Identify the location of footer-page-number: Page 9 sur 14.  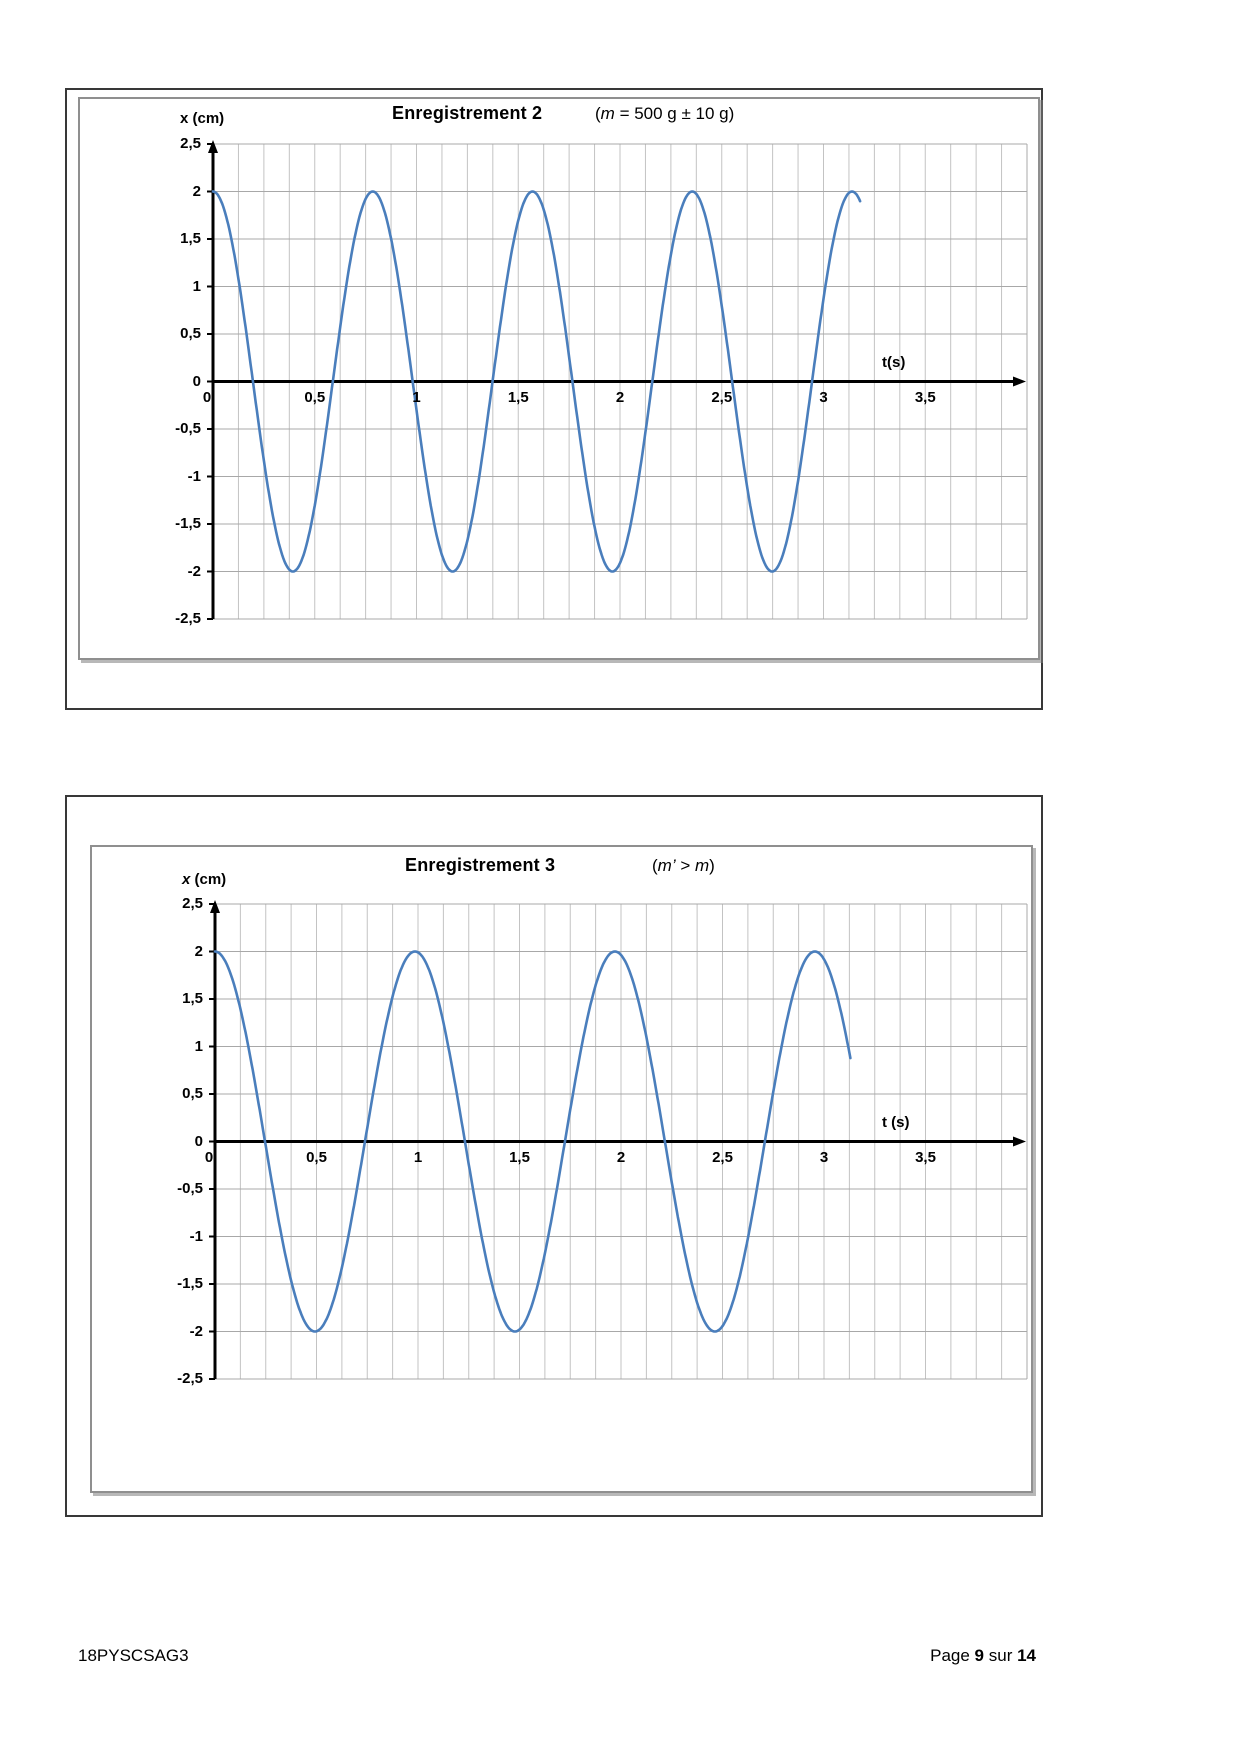
(983, 1656).